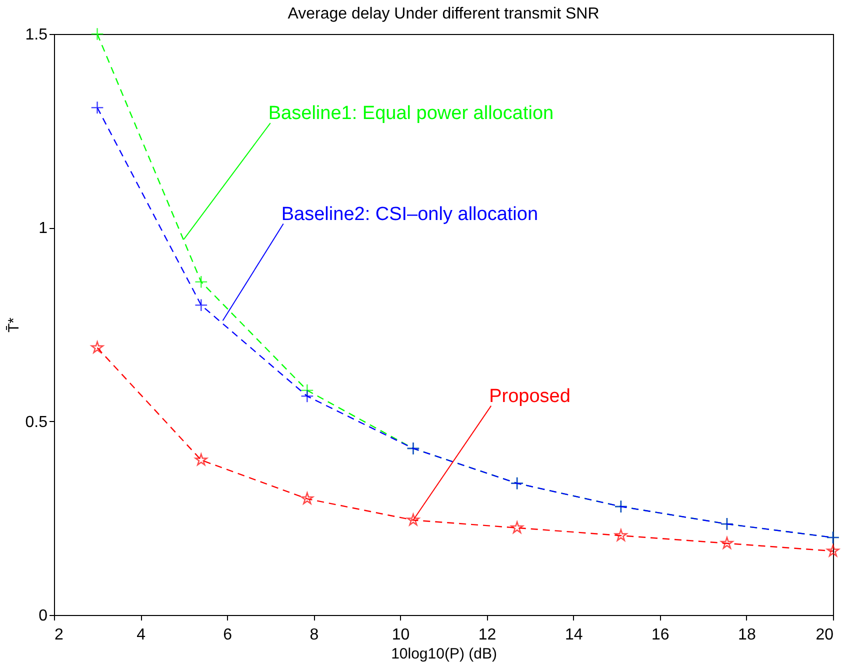 This screenshot has width=847, height=666. I want to click on x-tick-label: 16, so click(660, 635).